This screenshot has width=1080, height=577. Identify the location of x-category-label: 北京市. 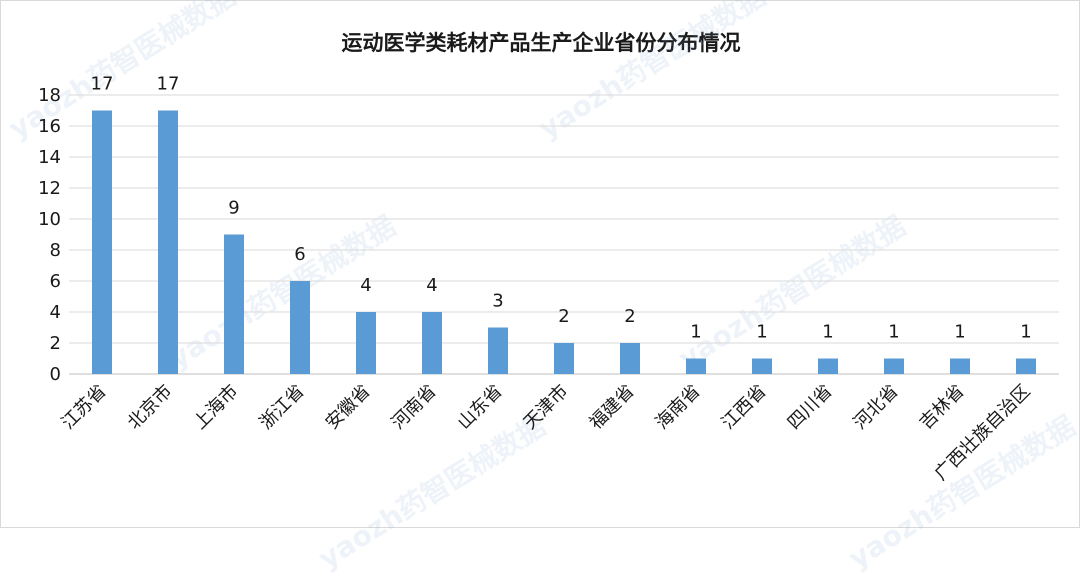
(150, 407).